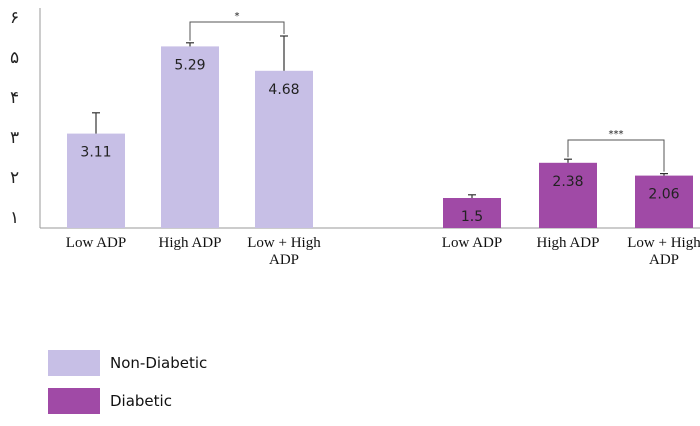 Image resolution: width=700 pixels, height=426 pixels. I want to click on significance-bracket, so click(237, 31).